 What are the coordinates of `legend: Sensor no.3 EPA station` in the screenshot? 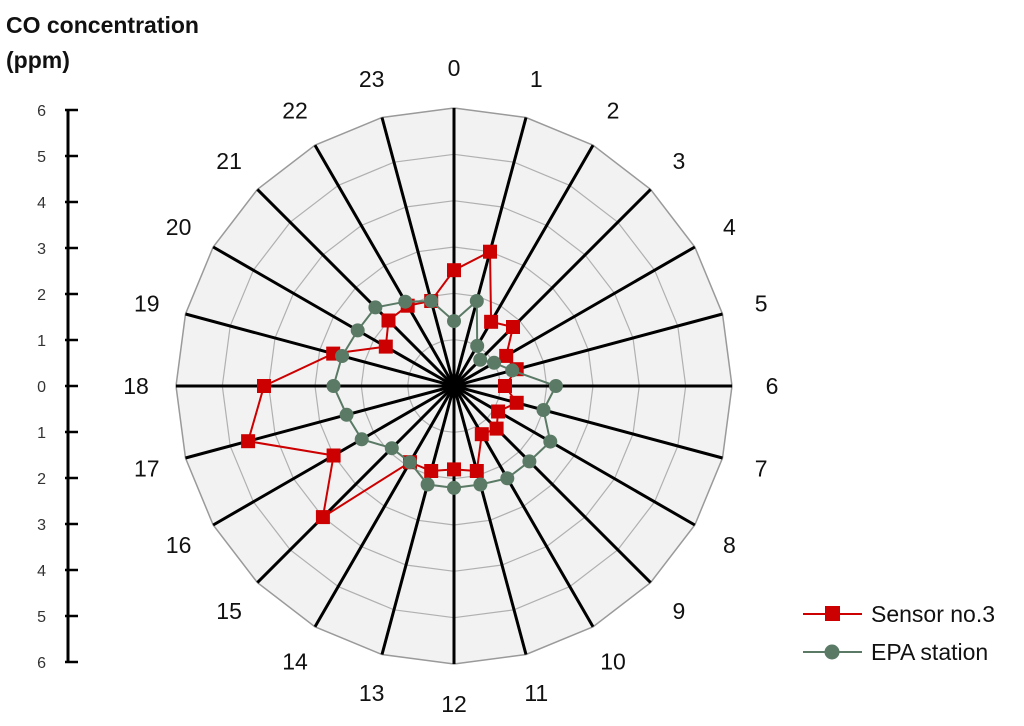 It's located at (899, 633).